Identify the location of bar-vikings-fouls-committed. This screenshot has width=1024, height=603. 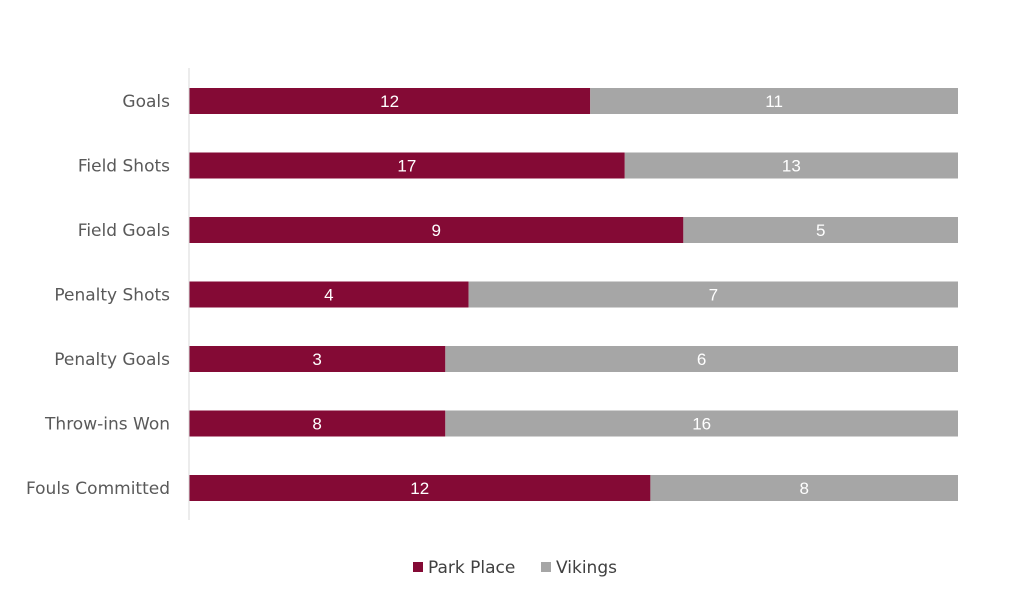
(804, 488).